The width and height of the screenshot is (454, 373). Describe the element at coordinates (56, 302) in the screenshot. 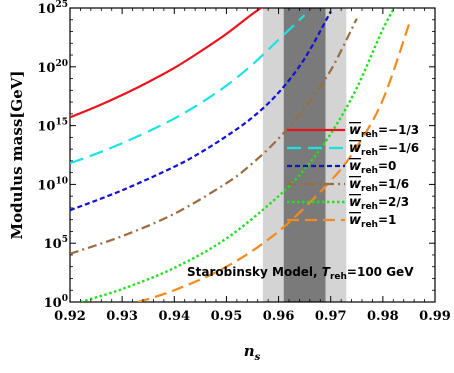

I see `y-tick-label: 10⁰` at that location.